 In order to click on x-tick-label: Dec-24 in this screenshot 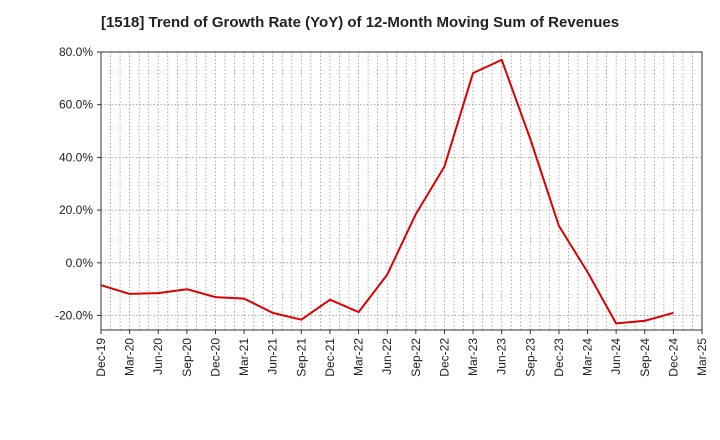, I will do `click(673, 357)`.